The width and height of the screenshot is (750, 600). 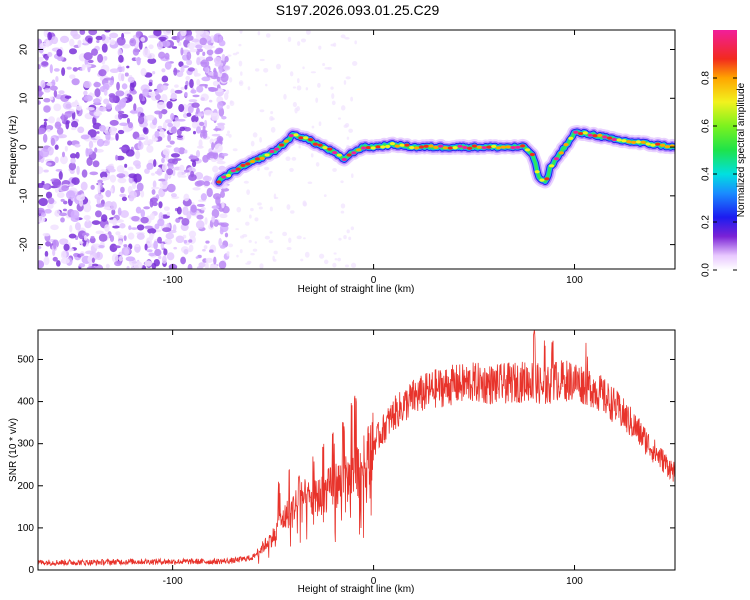 I want to click on colorbar-tick-label: 0.6, so click(x=706, y=126).